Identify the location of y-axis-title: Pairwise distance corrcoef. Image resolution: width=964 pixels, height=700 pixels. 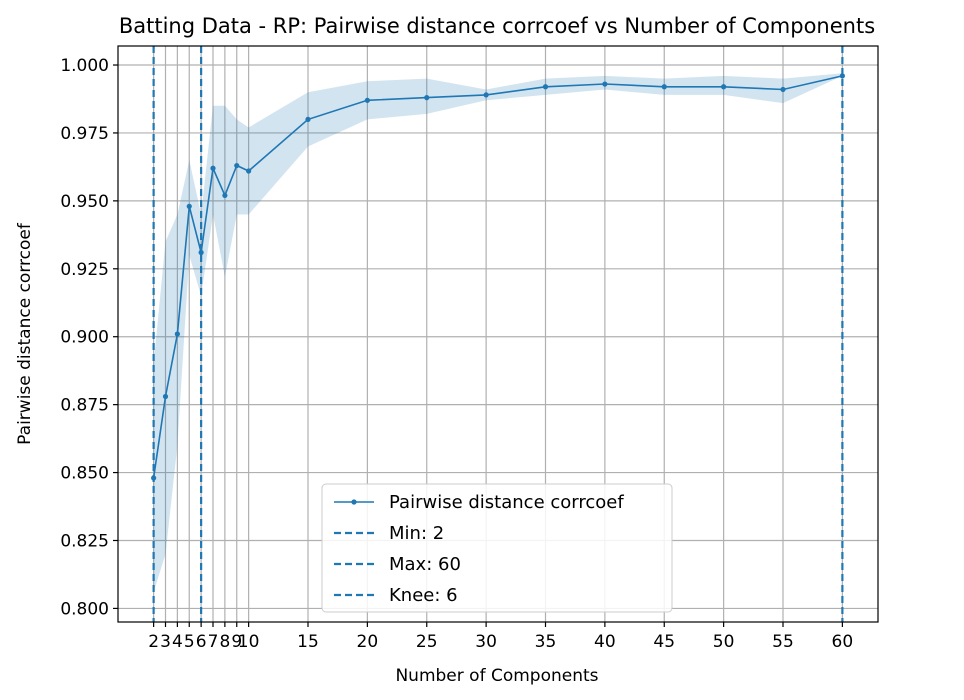
(25, 333).